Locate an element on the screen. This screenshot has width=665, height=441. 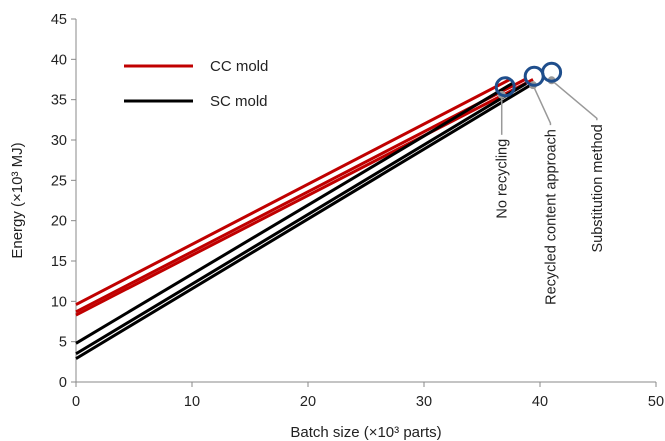
y-tick-label: 5 is located at coordinates (63, 343).